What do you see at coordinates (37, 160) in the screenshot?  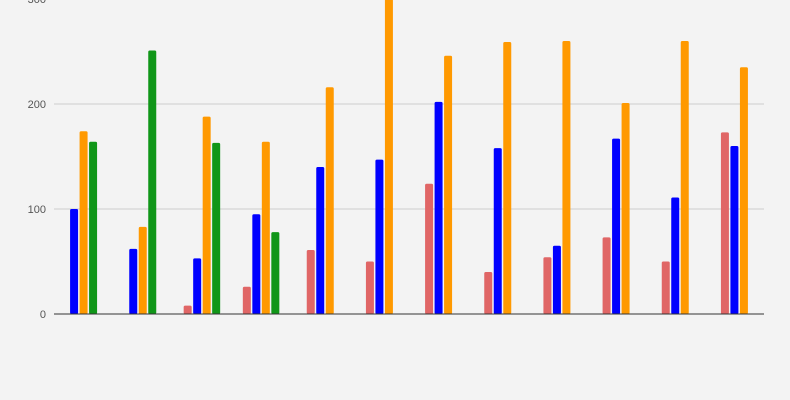 I see `y-tick-labels: 0 100 200 300` at bounding box center [37, 160].